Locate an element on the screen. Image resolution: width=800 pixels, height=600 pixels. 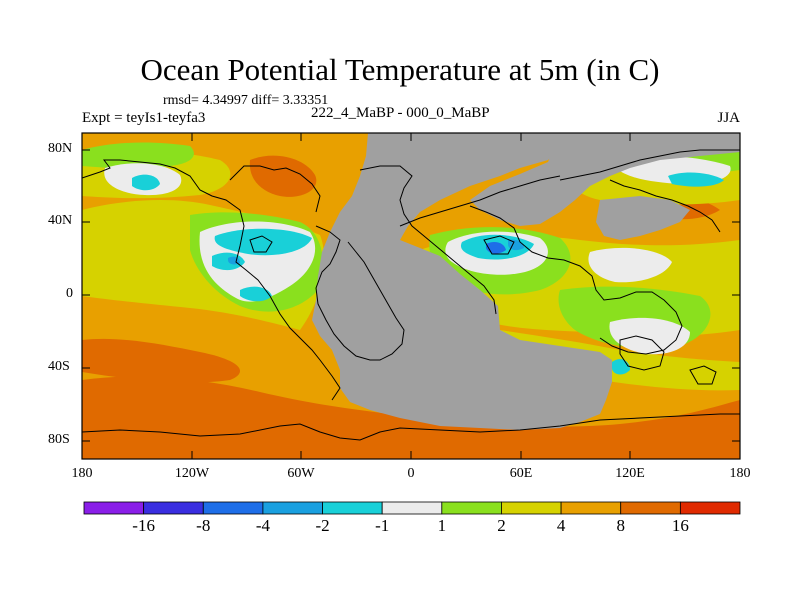
y-tick-0: 0 is located at coordinates (69, 293).